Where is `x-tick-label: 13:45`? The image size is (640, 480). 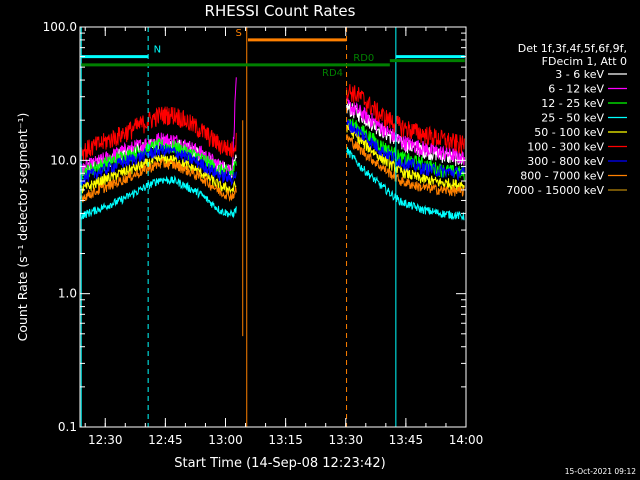 x-tick-label: 13:45 is located at coordinates (406, 440).